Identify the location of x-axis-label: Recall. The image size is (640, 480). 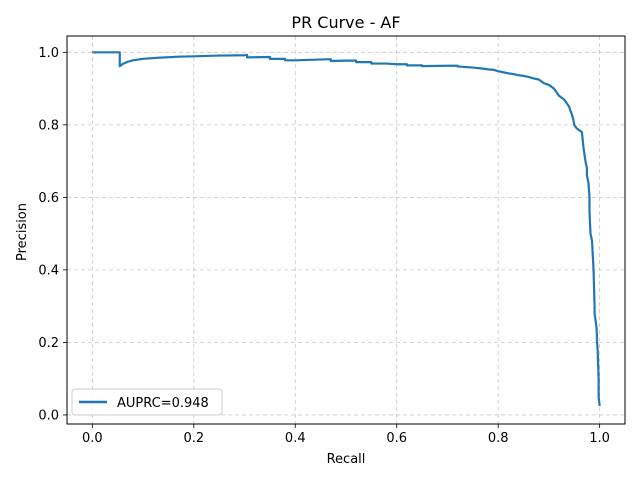
(346, 459).